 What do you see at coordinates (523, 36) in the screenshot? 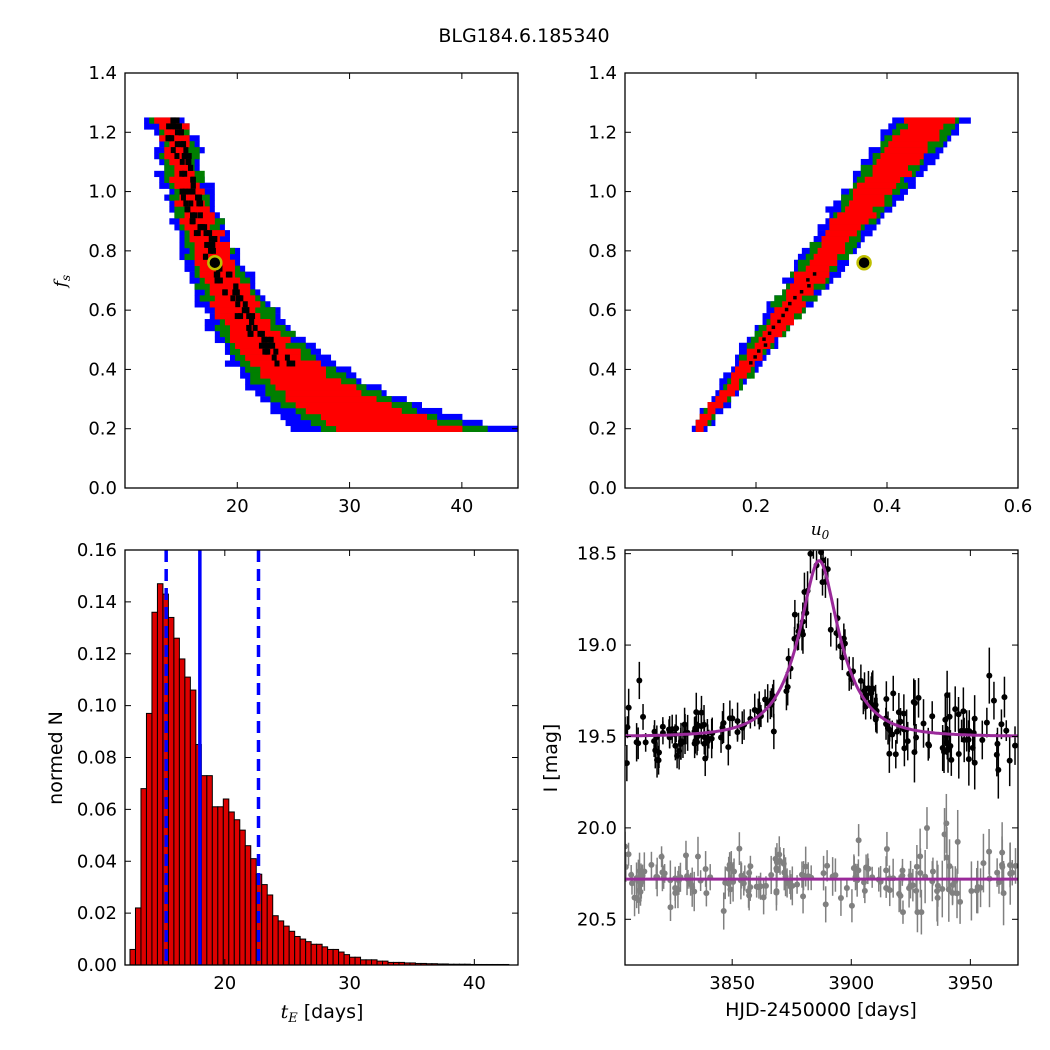
I see `figure-title: BLG184.6.185340` at bounding box center [523, 36].